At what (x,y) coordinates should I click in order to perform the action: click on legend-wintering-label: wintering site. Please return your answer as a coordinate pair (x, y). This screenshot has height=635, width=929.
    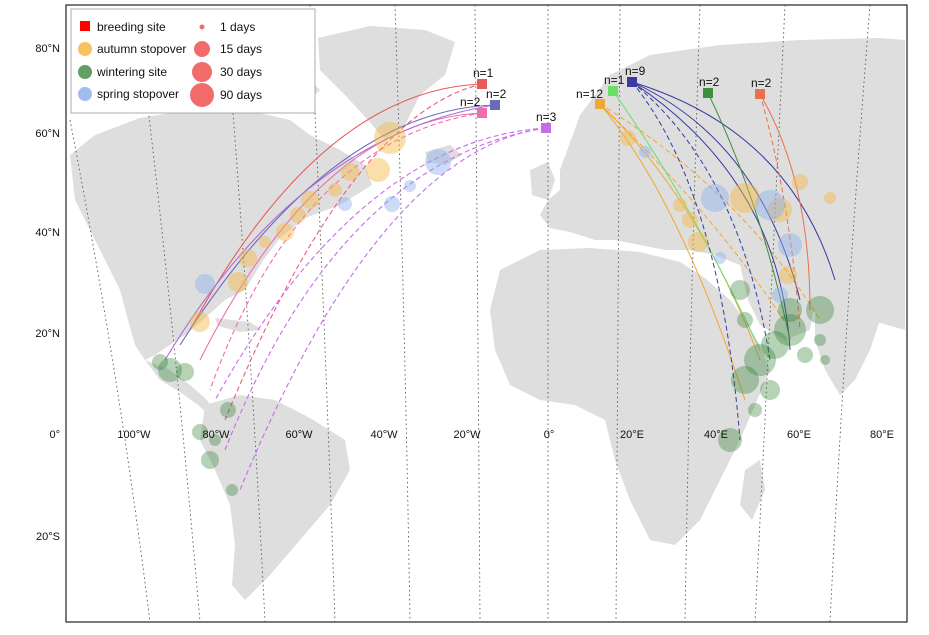
    Looking at the image, I should click on (131, 72).